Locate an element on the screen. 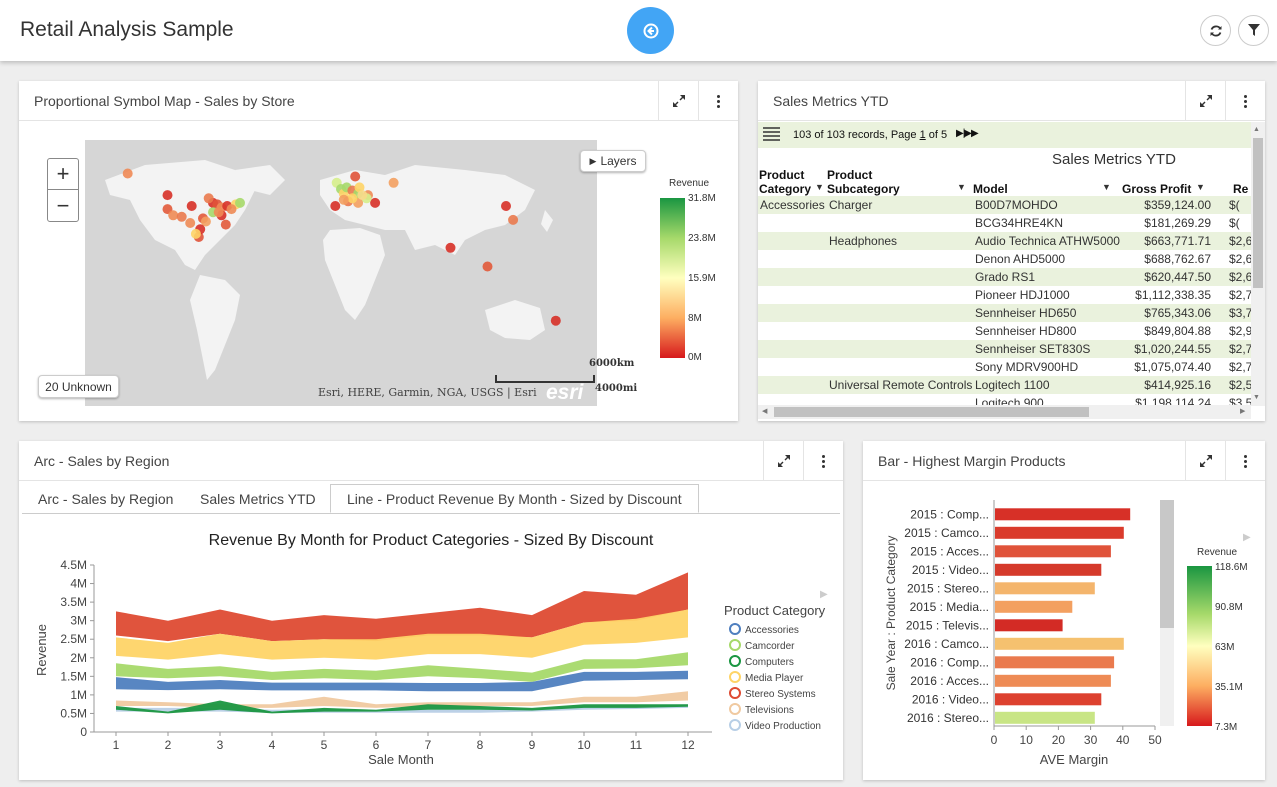 This screenshot has height=787, width=1277. zoom-in-button: + is located at coordinates (63, 174).